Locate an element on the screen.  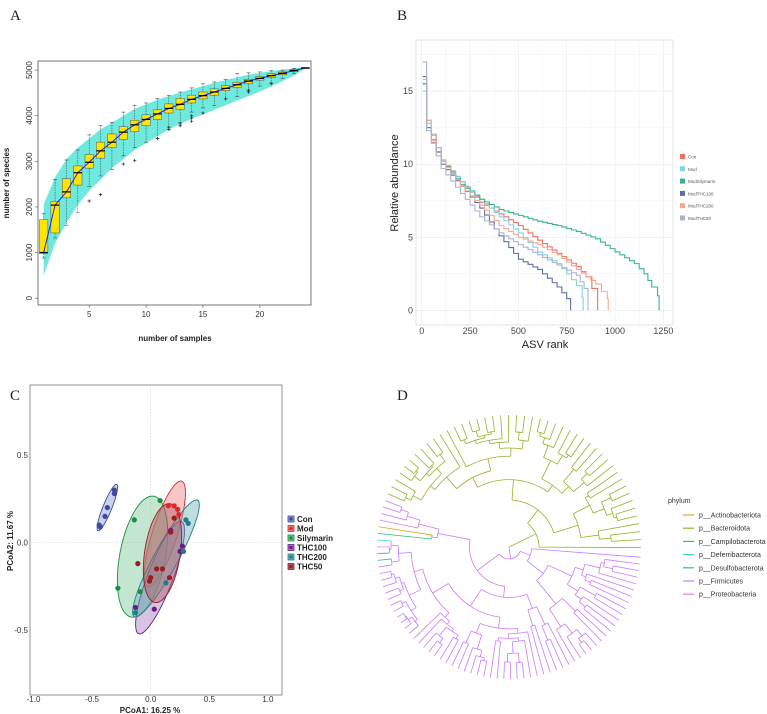
x-tick-label: 10 is located at coordinates (146, 314).